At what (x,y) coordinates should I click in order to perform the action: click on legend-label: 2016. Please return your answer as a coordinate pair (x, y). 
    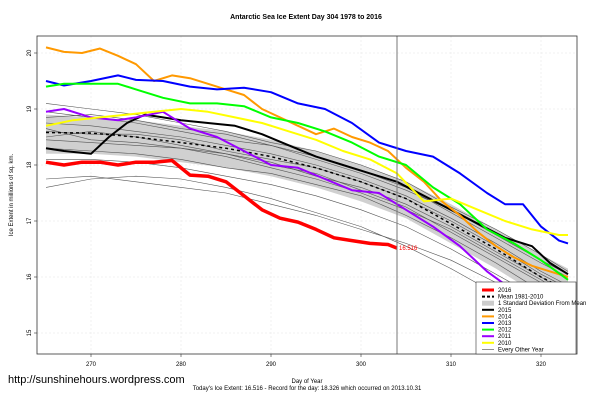
    Looking at the image, I should click on (505, 291).